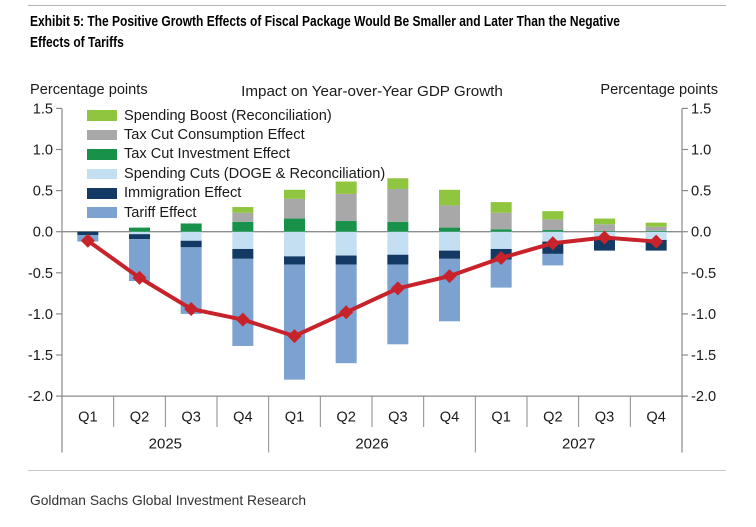  What do you see at coordinates (183, 193) in the screenshot?
I see `legend-label: Immigration Effect` at bounding box center [183, 193].